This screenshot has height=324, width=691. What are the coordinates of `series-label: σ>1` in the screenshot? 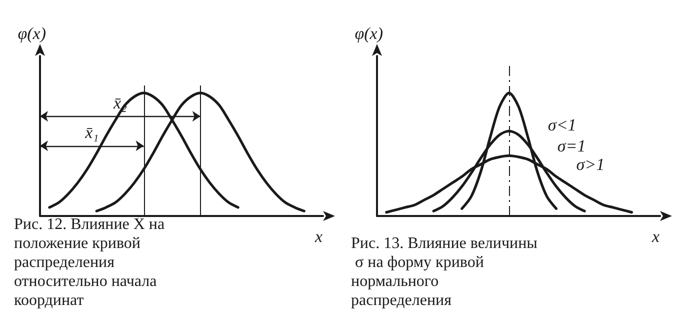 It's located at (590, 164).